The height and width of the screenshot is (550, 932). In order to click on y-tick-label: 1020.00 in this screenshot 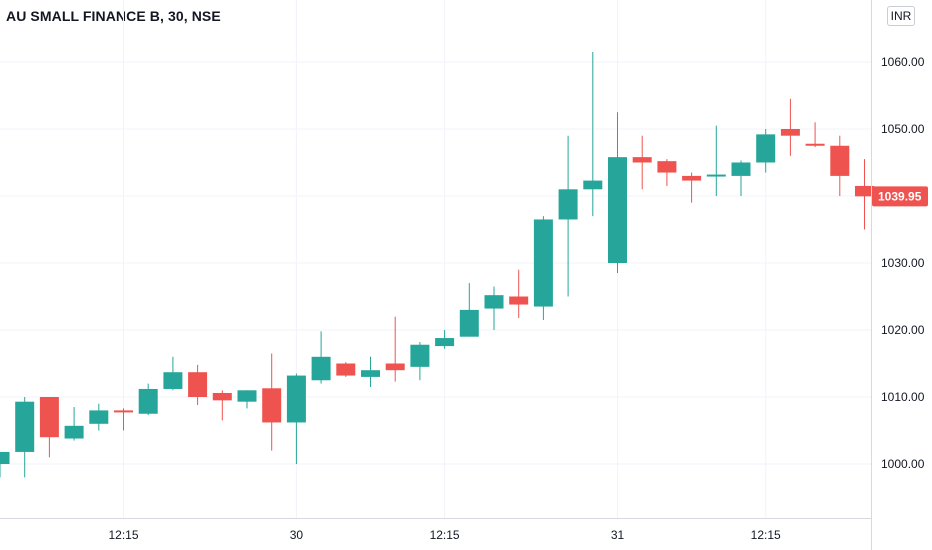, I will do `click(903, 330)`.